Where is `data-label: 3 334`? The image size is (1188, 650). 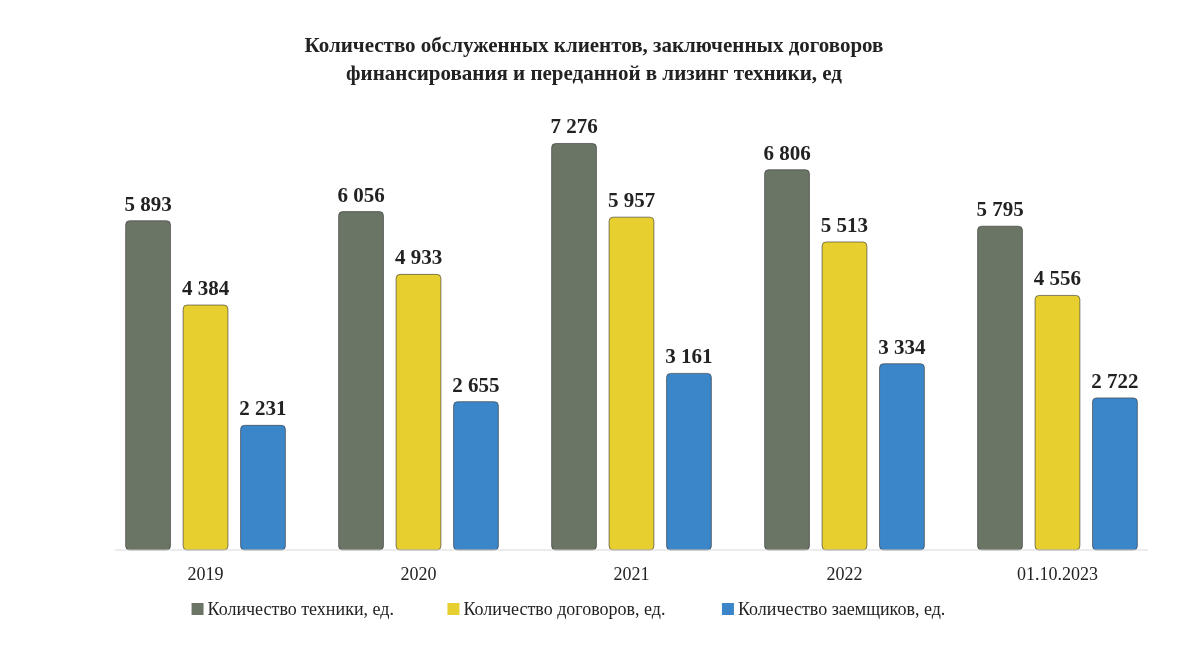 data-label: 3 334 is located at coordinates (902, 346).